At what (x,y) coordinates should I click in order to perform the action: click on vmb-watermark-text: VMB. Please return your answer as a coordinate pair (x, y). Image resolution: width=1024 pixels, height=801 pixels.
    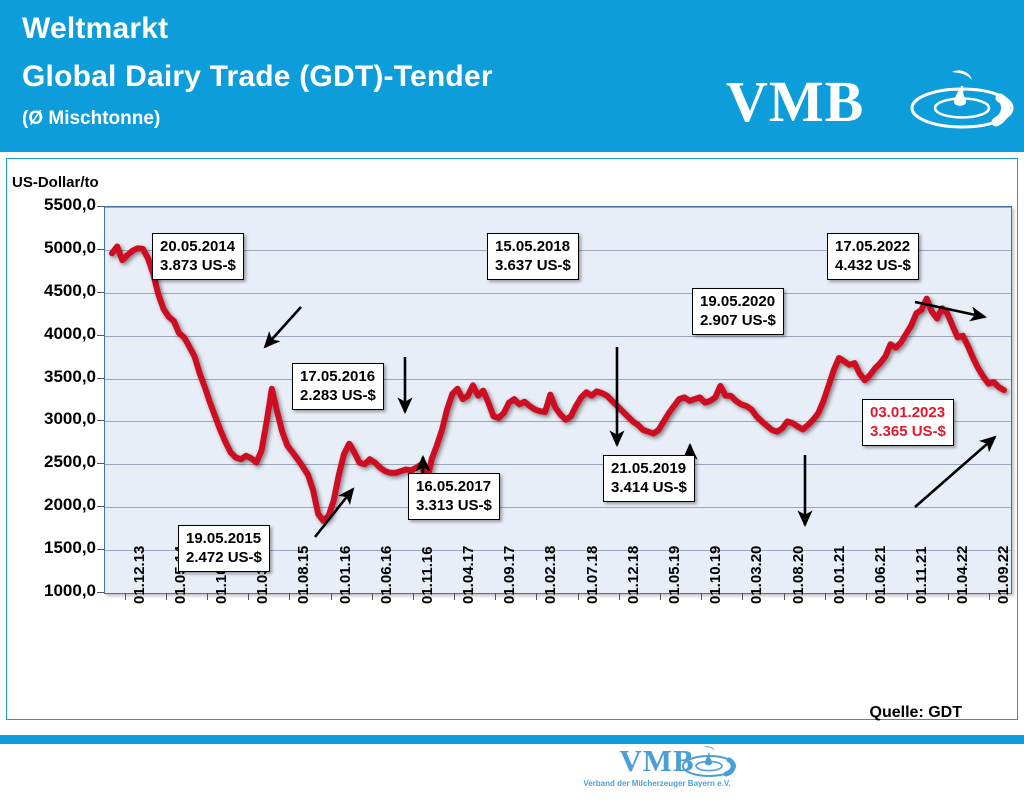
    Looking at the image, I should click on (657, 760).